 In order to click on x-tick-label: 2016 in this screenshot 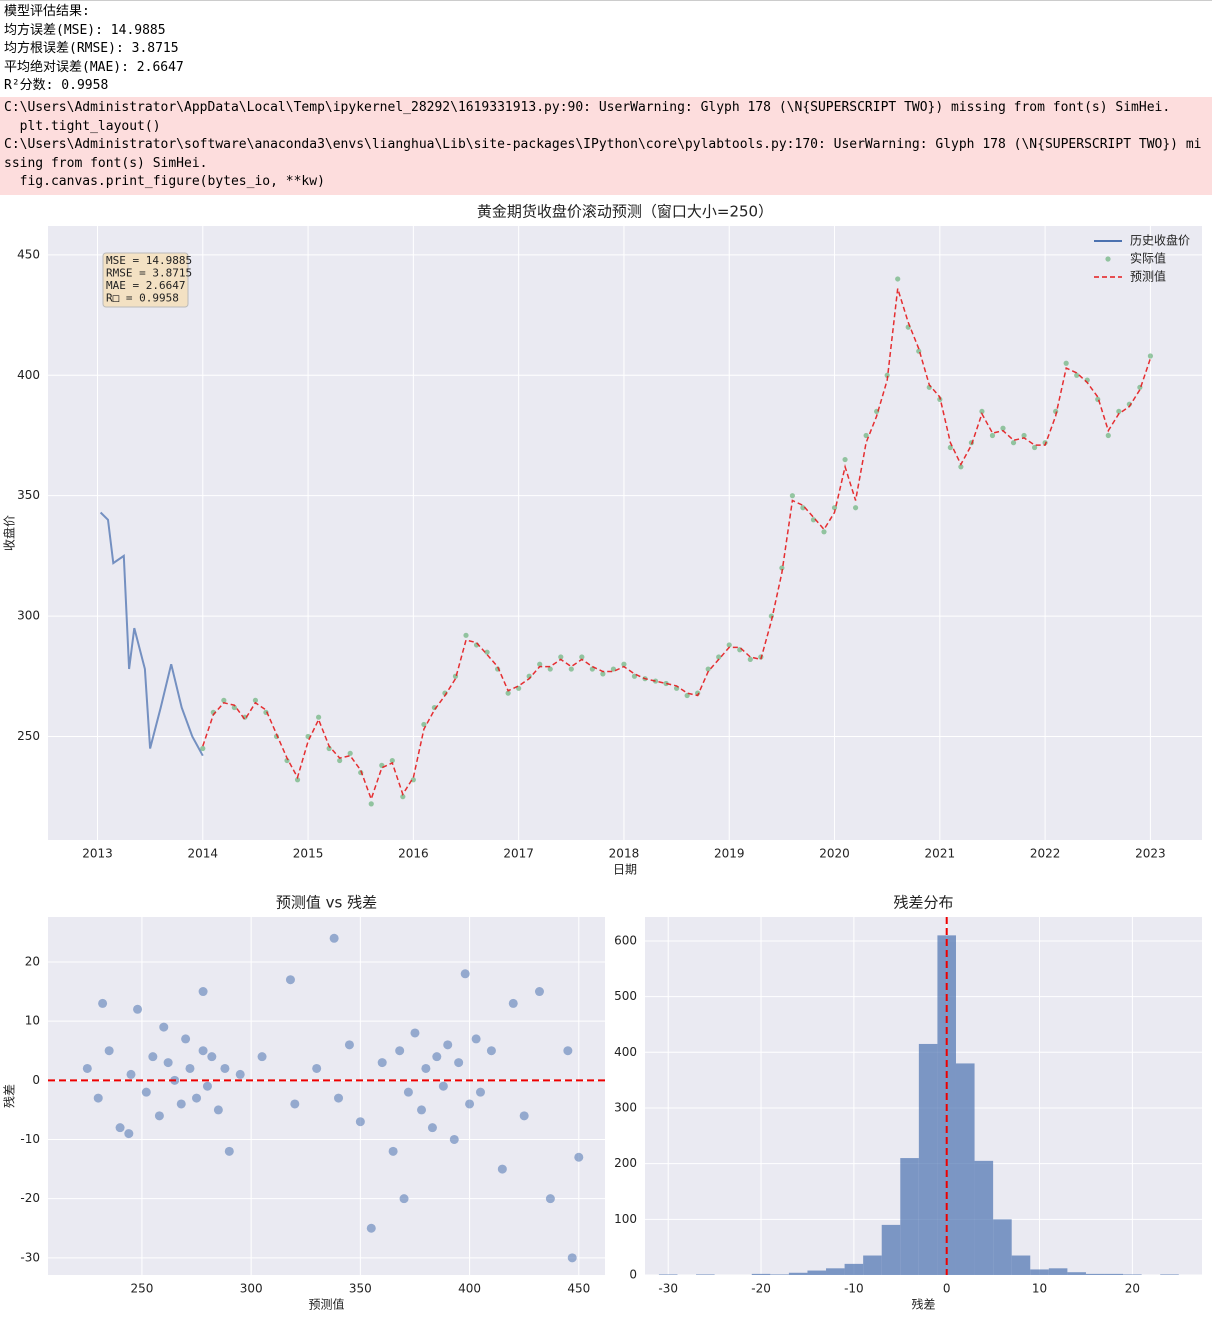, I will do `click(413, 854)`.